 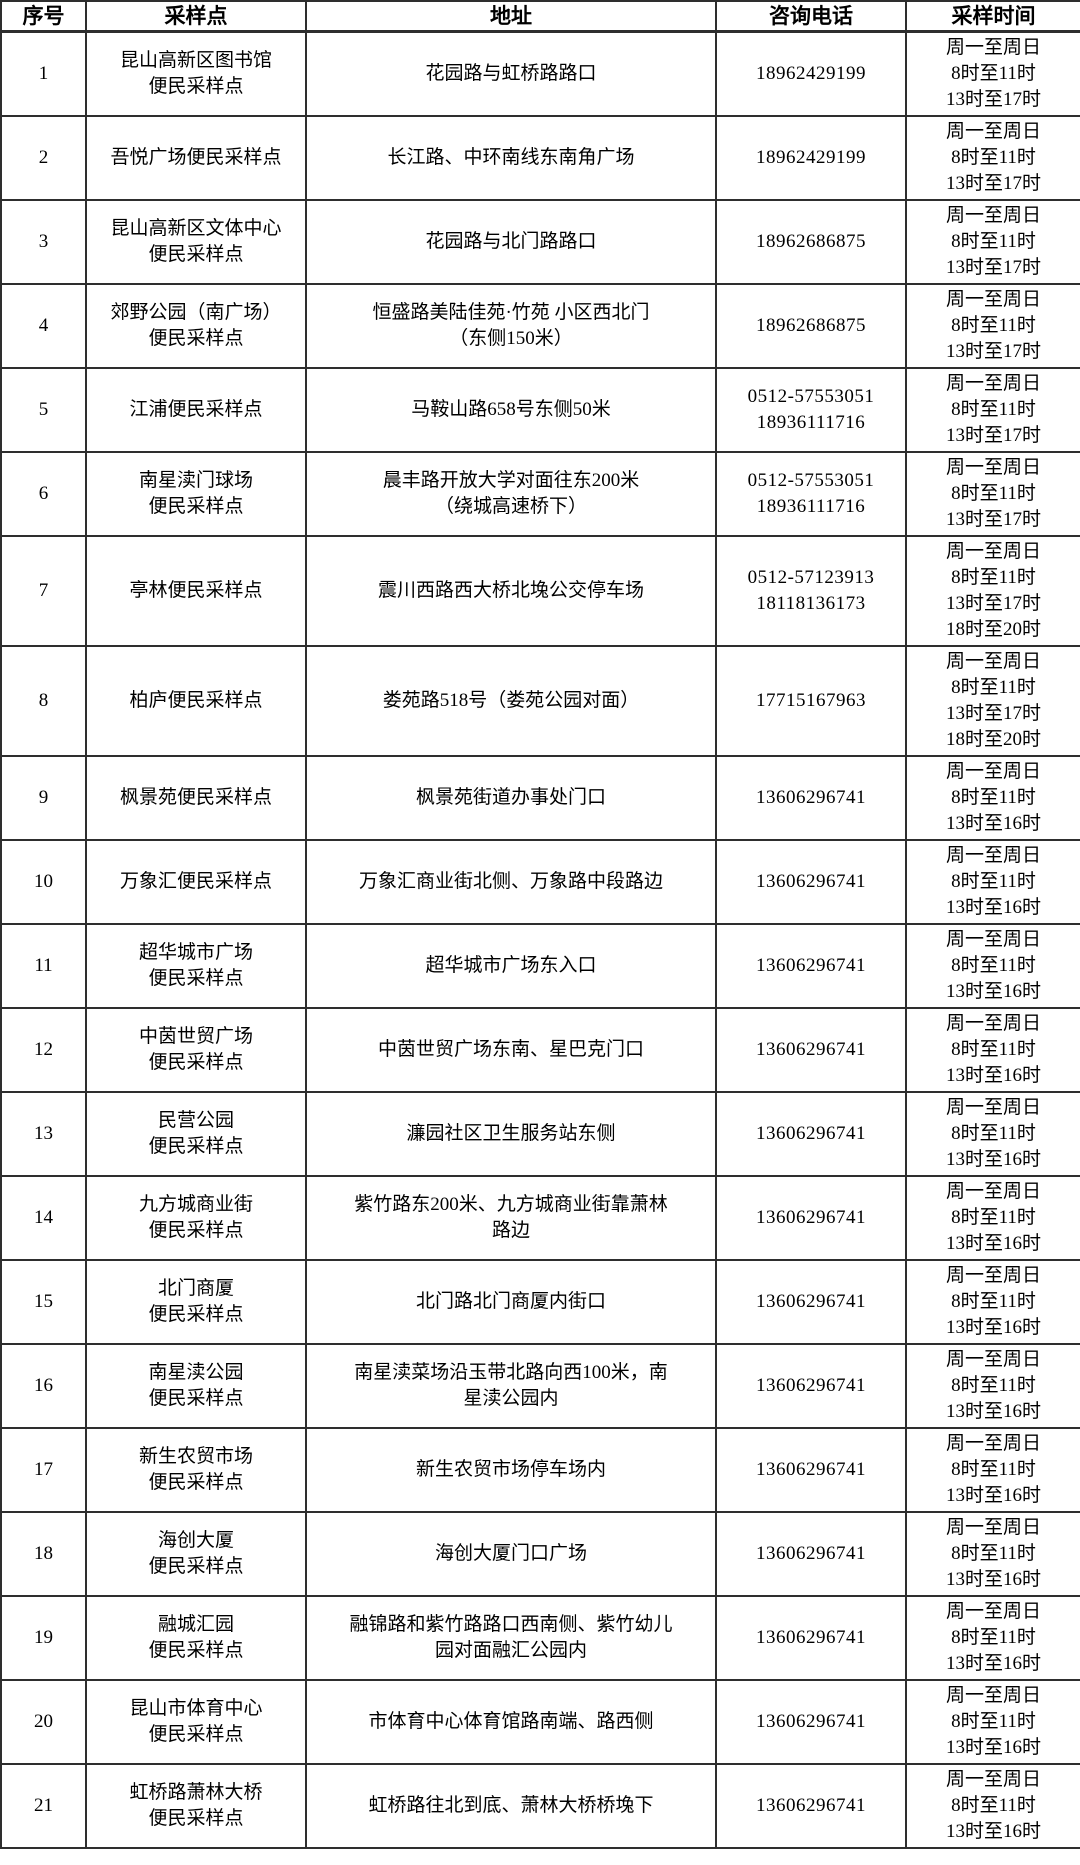 What do you see at coordinates (196, 1134) in the screenshot?
I see `site-name: 民营公园 便民采样点` at bounding box center [196, 1134].